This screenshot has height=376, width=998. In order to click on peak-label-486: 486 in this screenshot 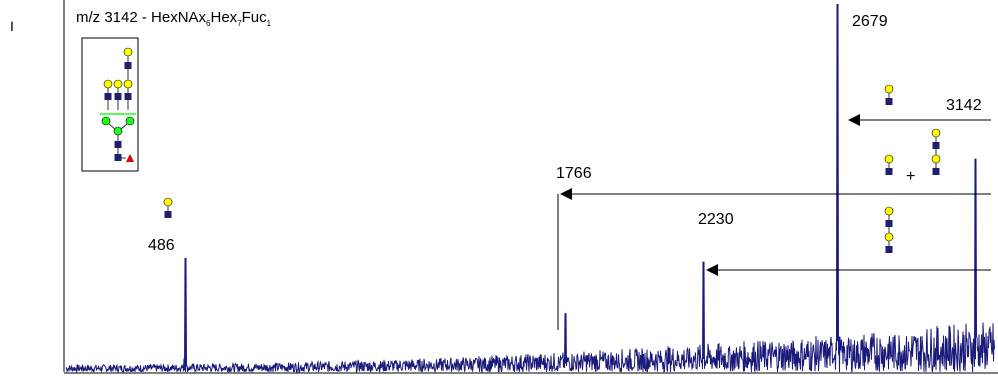, I will do `click(161, 245)`.